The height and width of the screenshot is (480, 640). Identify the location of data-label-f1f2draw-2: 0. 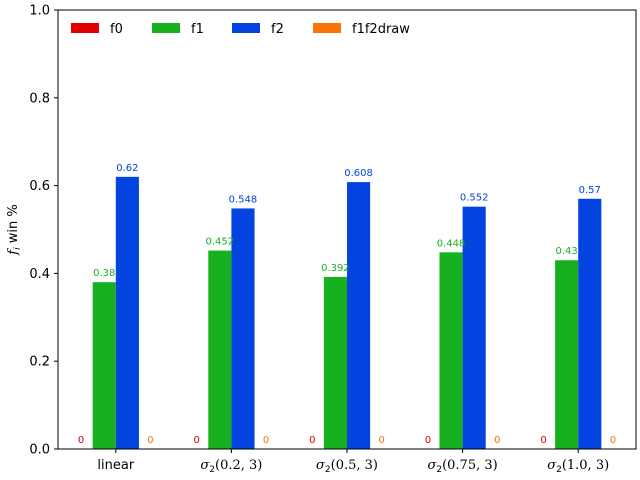
(381, 440).